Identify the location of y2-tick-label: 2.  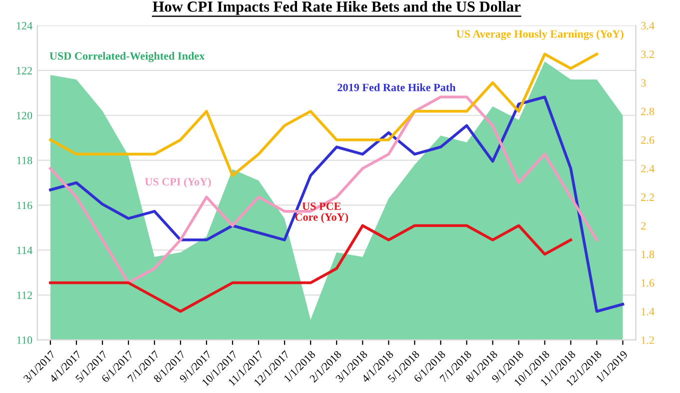
(643, 226).